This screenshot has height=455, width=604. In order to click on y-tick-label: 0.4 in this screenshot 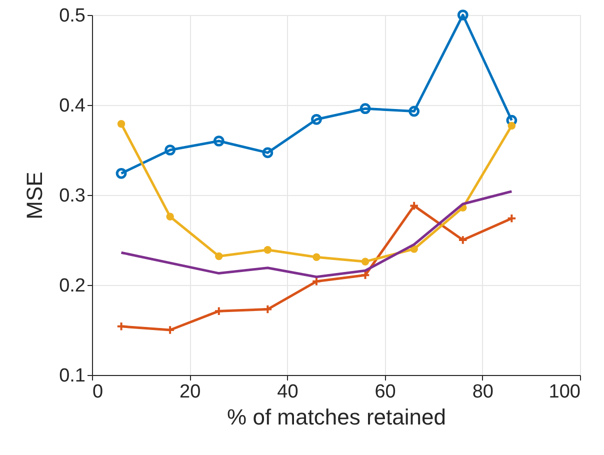, I will do `click(72, 106)`.